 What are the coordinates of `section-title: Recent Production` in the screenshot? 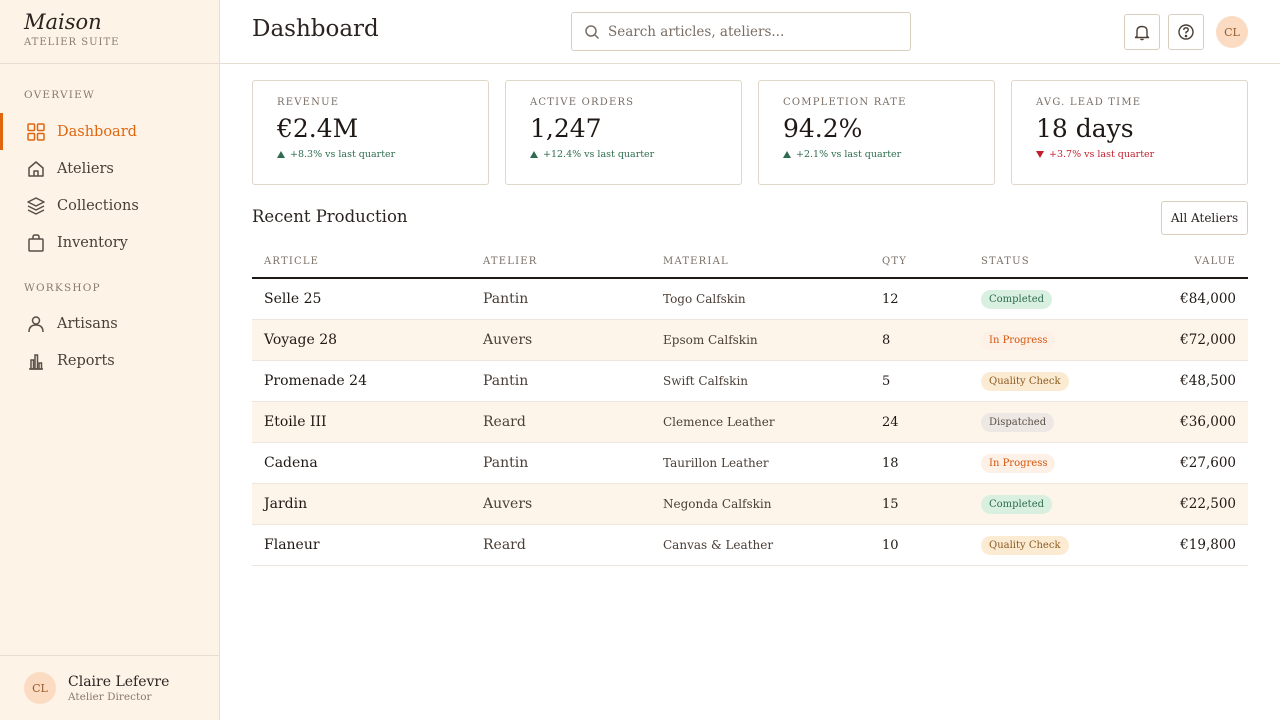 It's located at (330, 216).